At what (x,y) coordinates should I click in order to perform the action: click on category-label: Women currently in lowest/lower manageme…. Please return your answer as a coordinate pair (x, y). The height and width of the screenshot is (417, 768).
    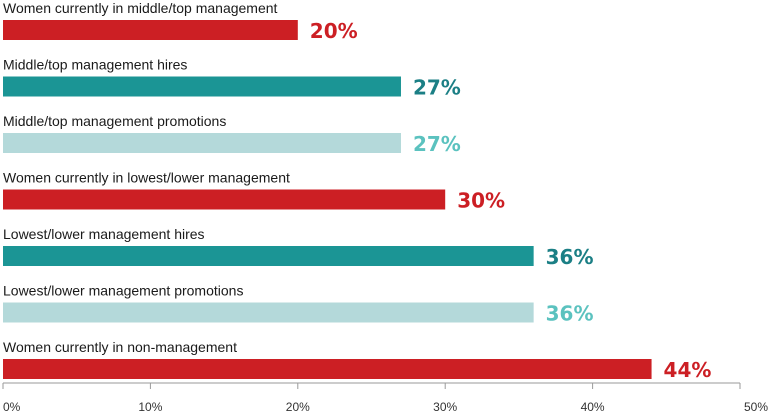
    Looking at the image, I should click on (146, 178).